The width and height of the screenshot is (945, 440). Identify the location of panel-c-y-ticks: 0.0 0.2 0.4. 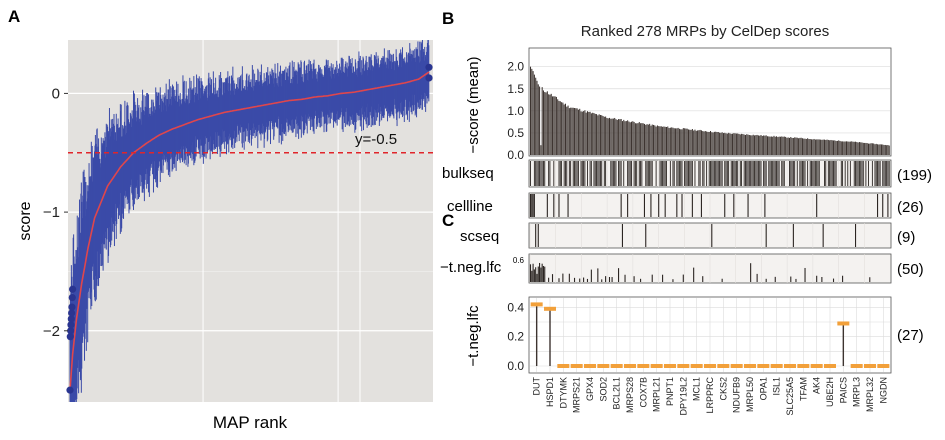
(515, 336).